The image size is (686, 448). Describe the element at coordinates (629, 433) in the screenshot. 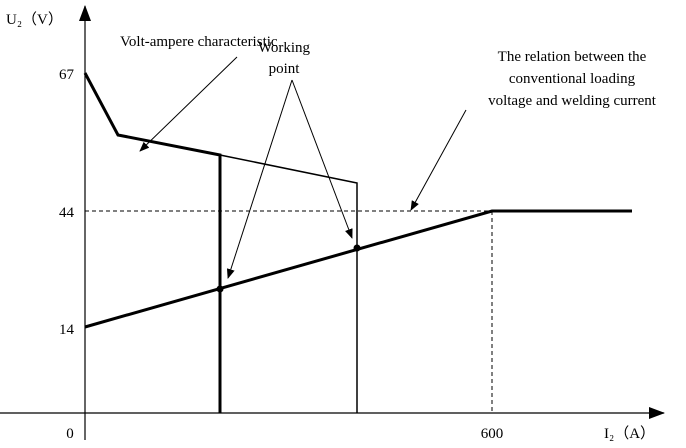

I see `x-axis-label: I₂（A）` at that location.